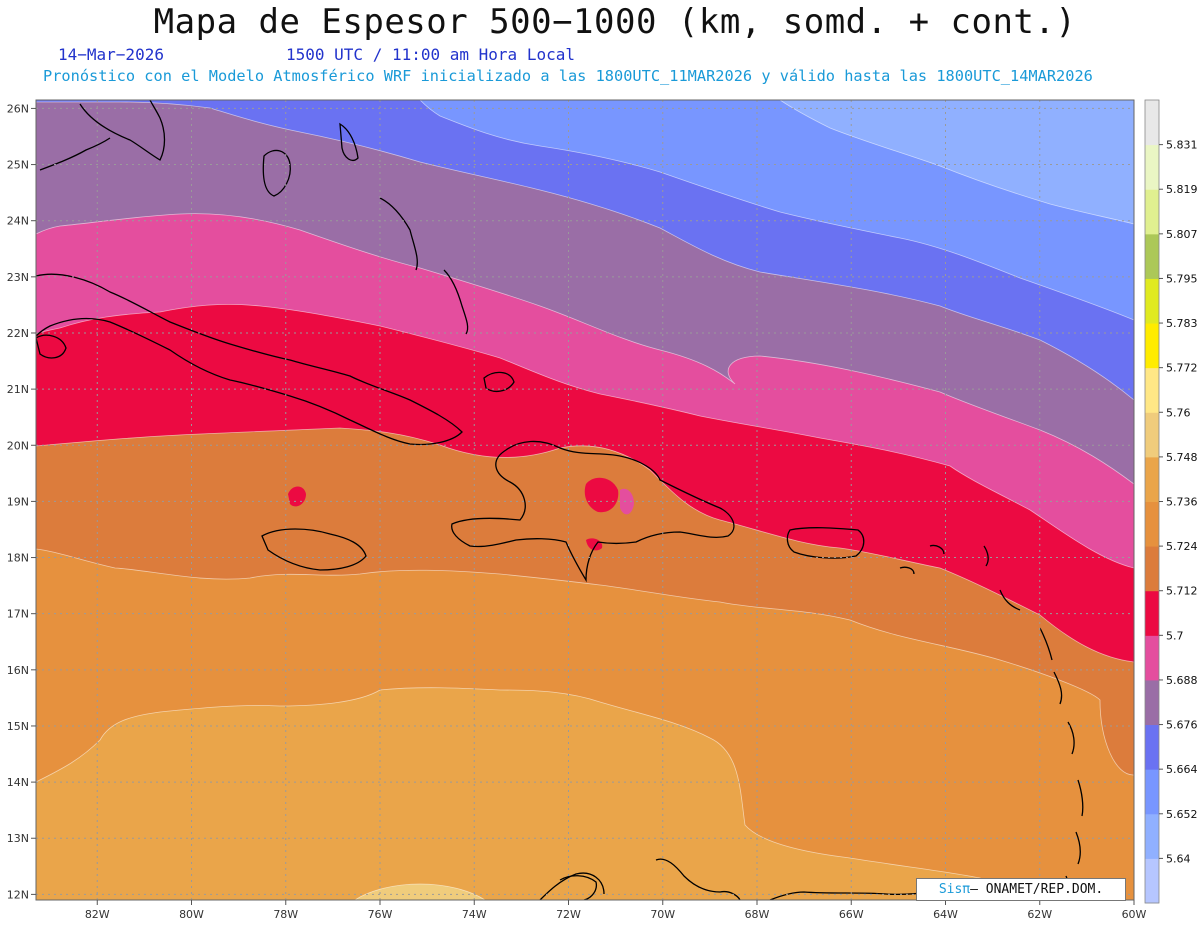  What do you see at coordinates (578, 887) in the screenshot?
I see `coast-guajira` at bounding box center [578, 887].